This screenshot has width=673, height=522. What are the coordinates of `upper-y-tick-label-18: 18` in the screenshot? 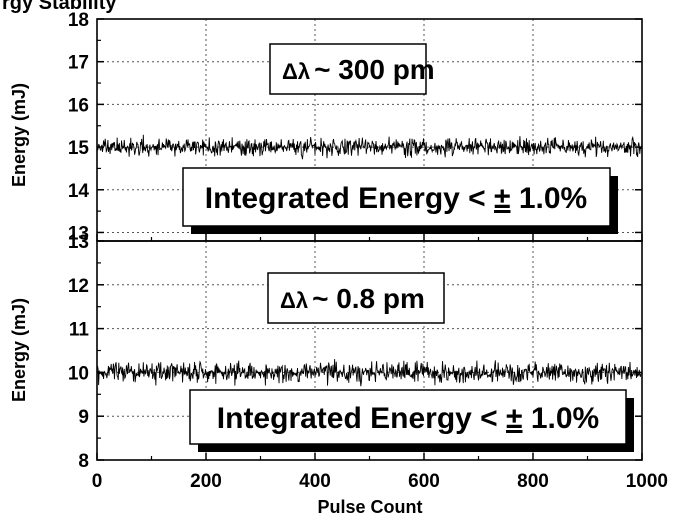 It's located at (78, 20).